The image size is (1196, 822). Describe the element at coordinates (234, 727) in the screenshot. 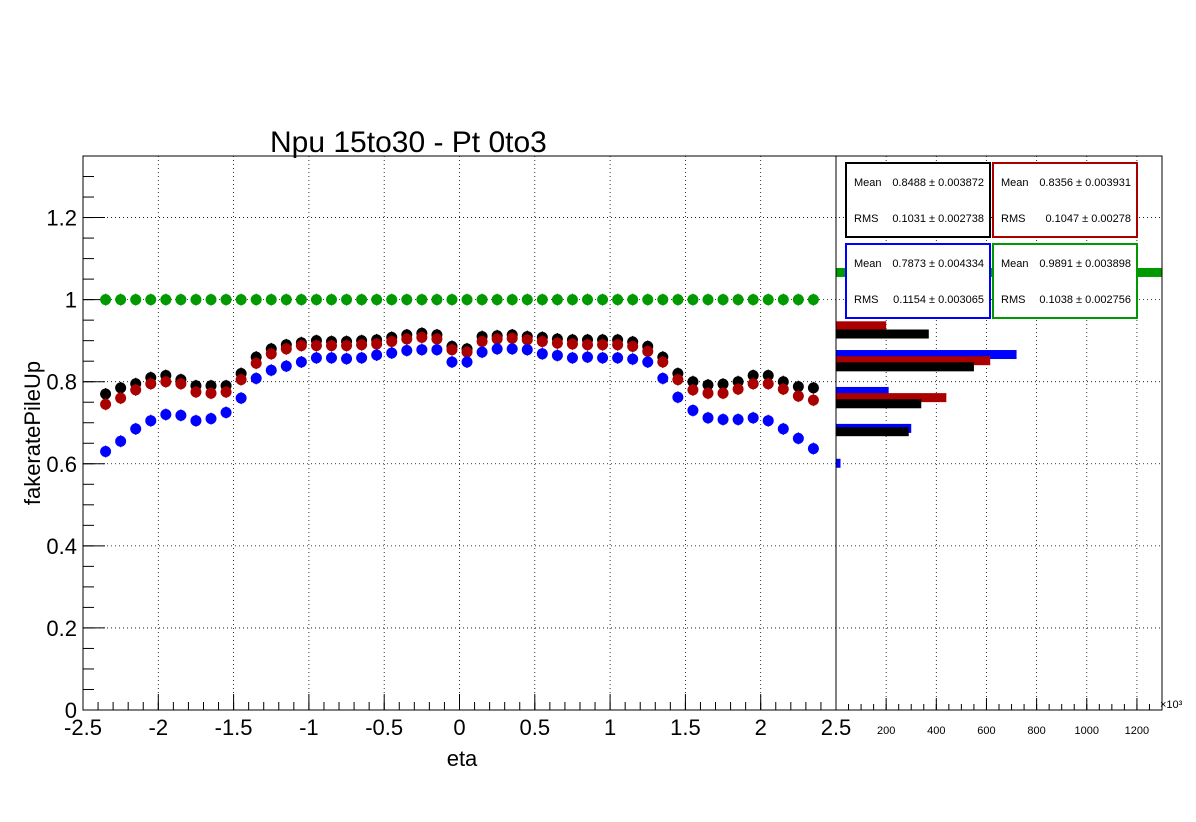

I see `x-tick-label: -1.5` at that location.